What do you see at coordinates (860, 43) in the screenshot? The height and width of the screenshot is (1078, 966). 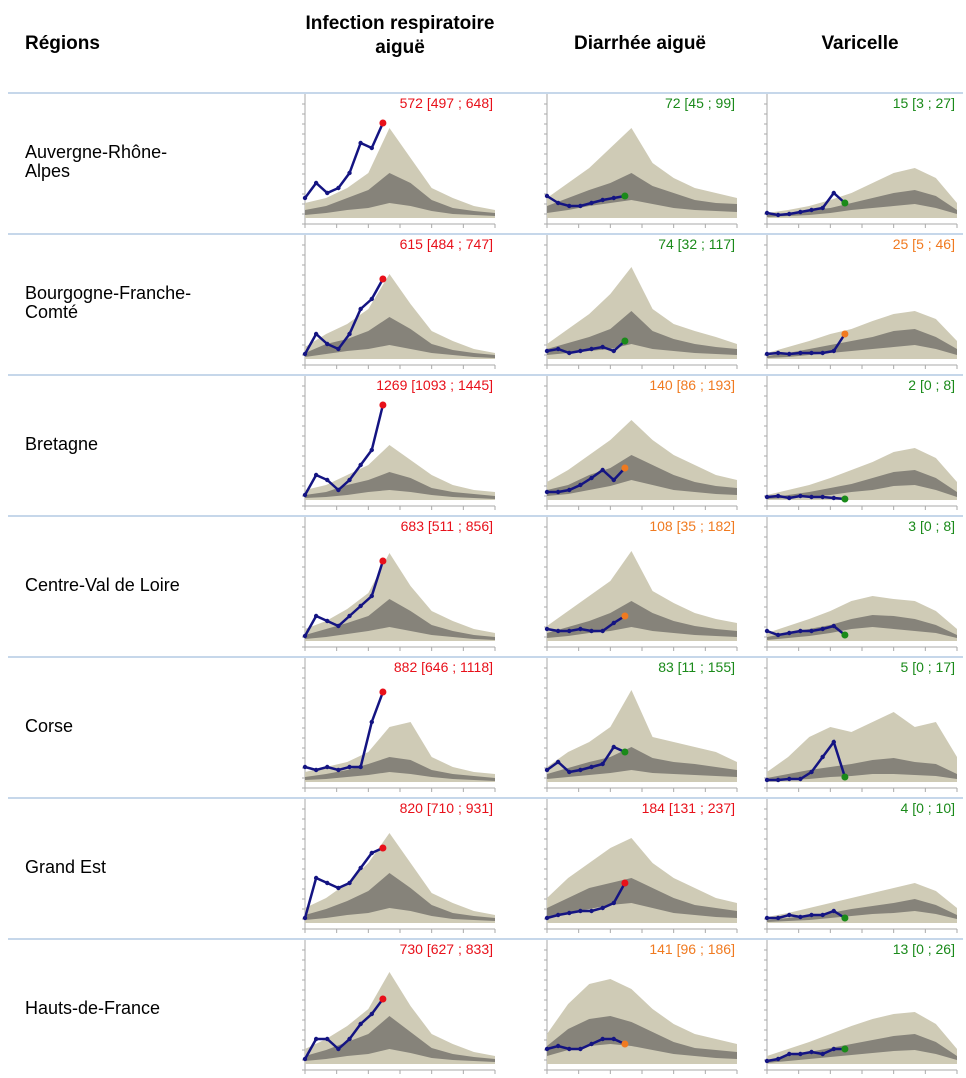 I see `header-cell: Varicelle` at bounding box center [860, 43].